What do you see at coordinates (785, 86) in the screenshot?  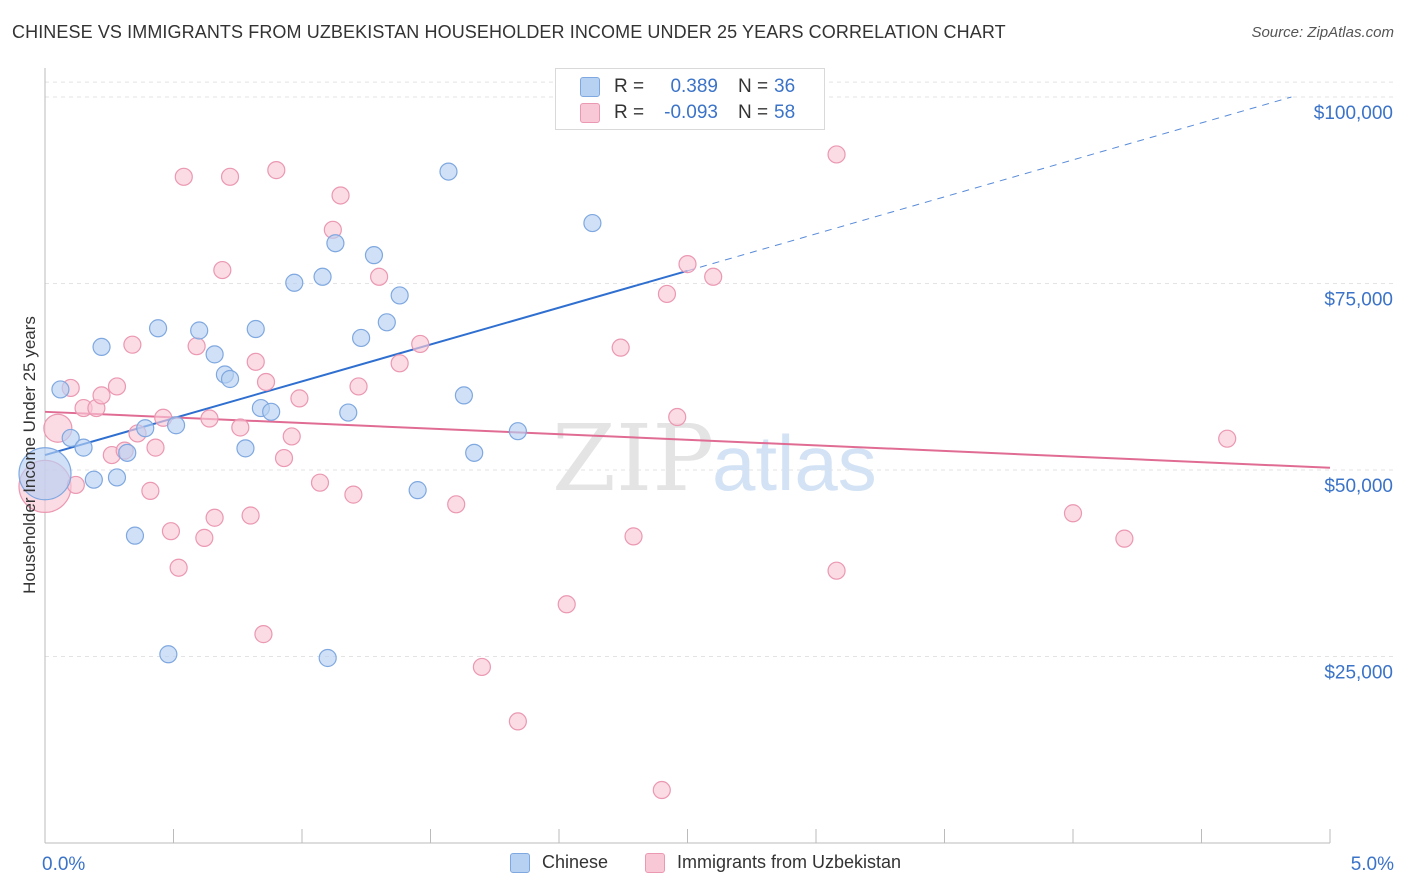 I see `n-value: 36` at bounding box center [785, 86].